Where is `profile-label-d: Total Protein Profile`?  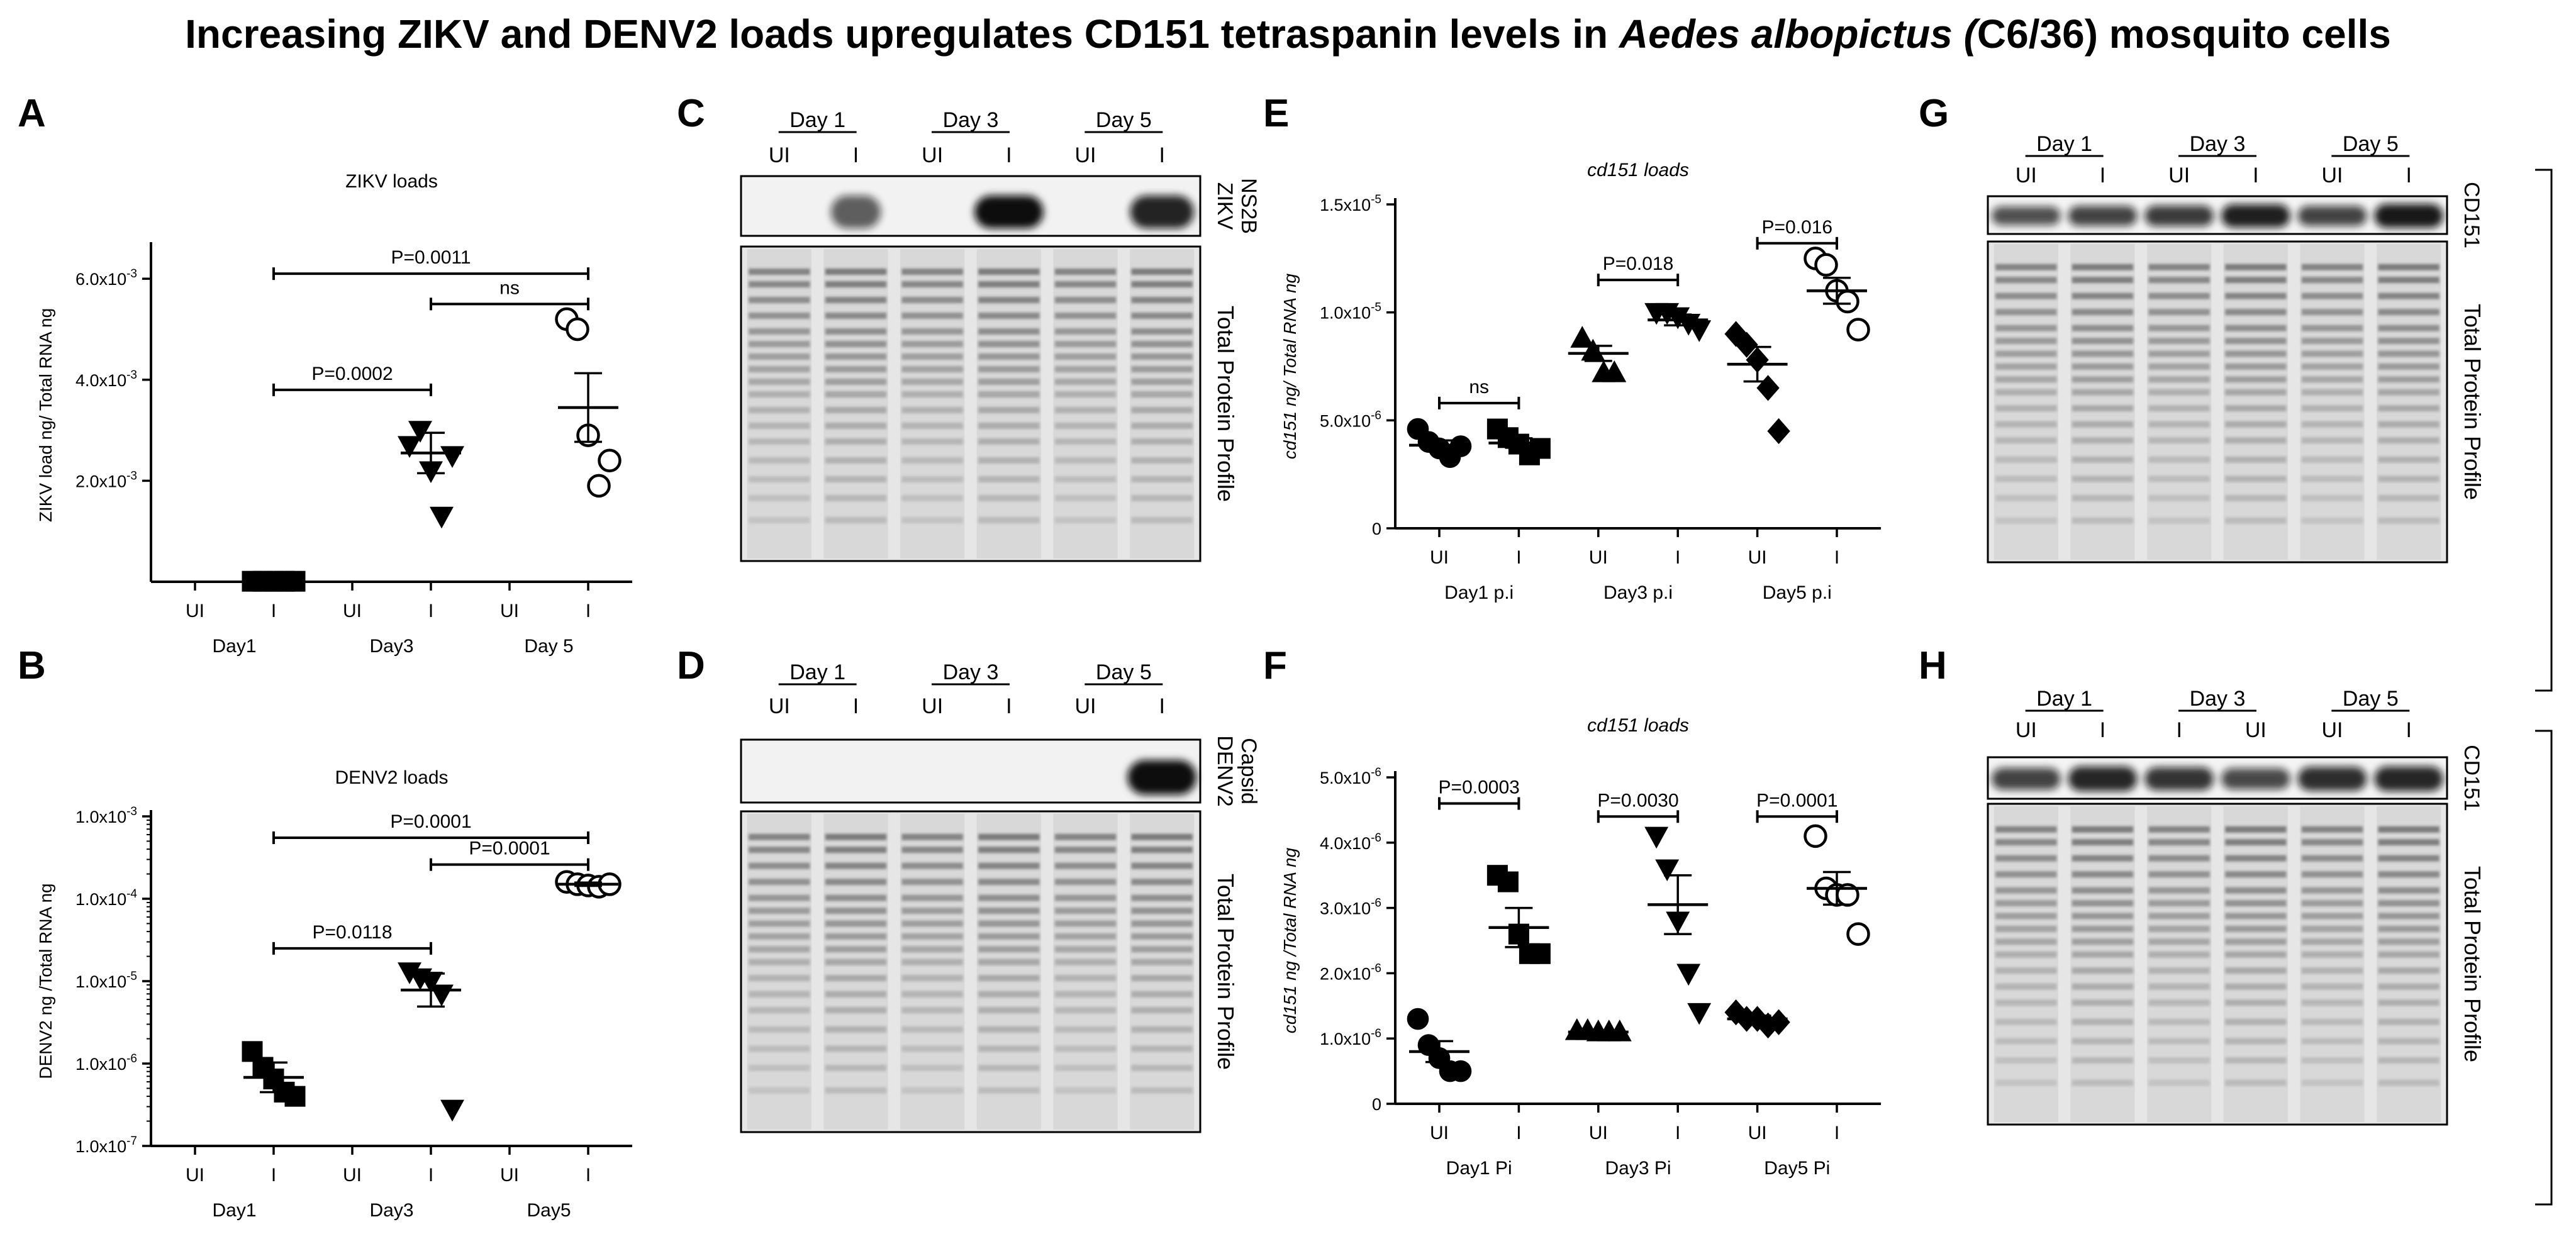 profile-label-d: Total Protein Profile is located at coordinates (1226, 972).